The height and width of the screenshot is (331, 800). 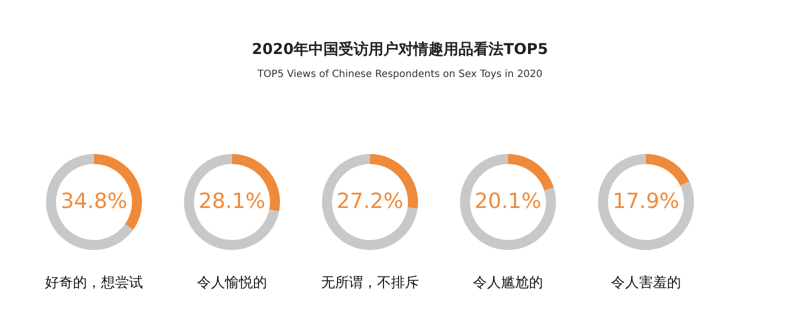 I want to click on text: 好奇的，想尝试, so click(x=94, y=283).